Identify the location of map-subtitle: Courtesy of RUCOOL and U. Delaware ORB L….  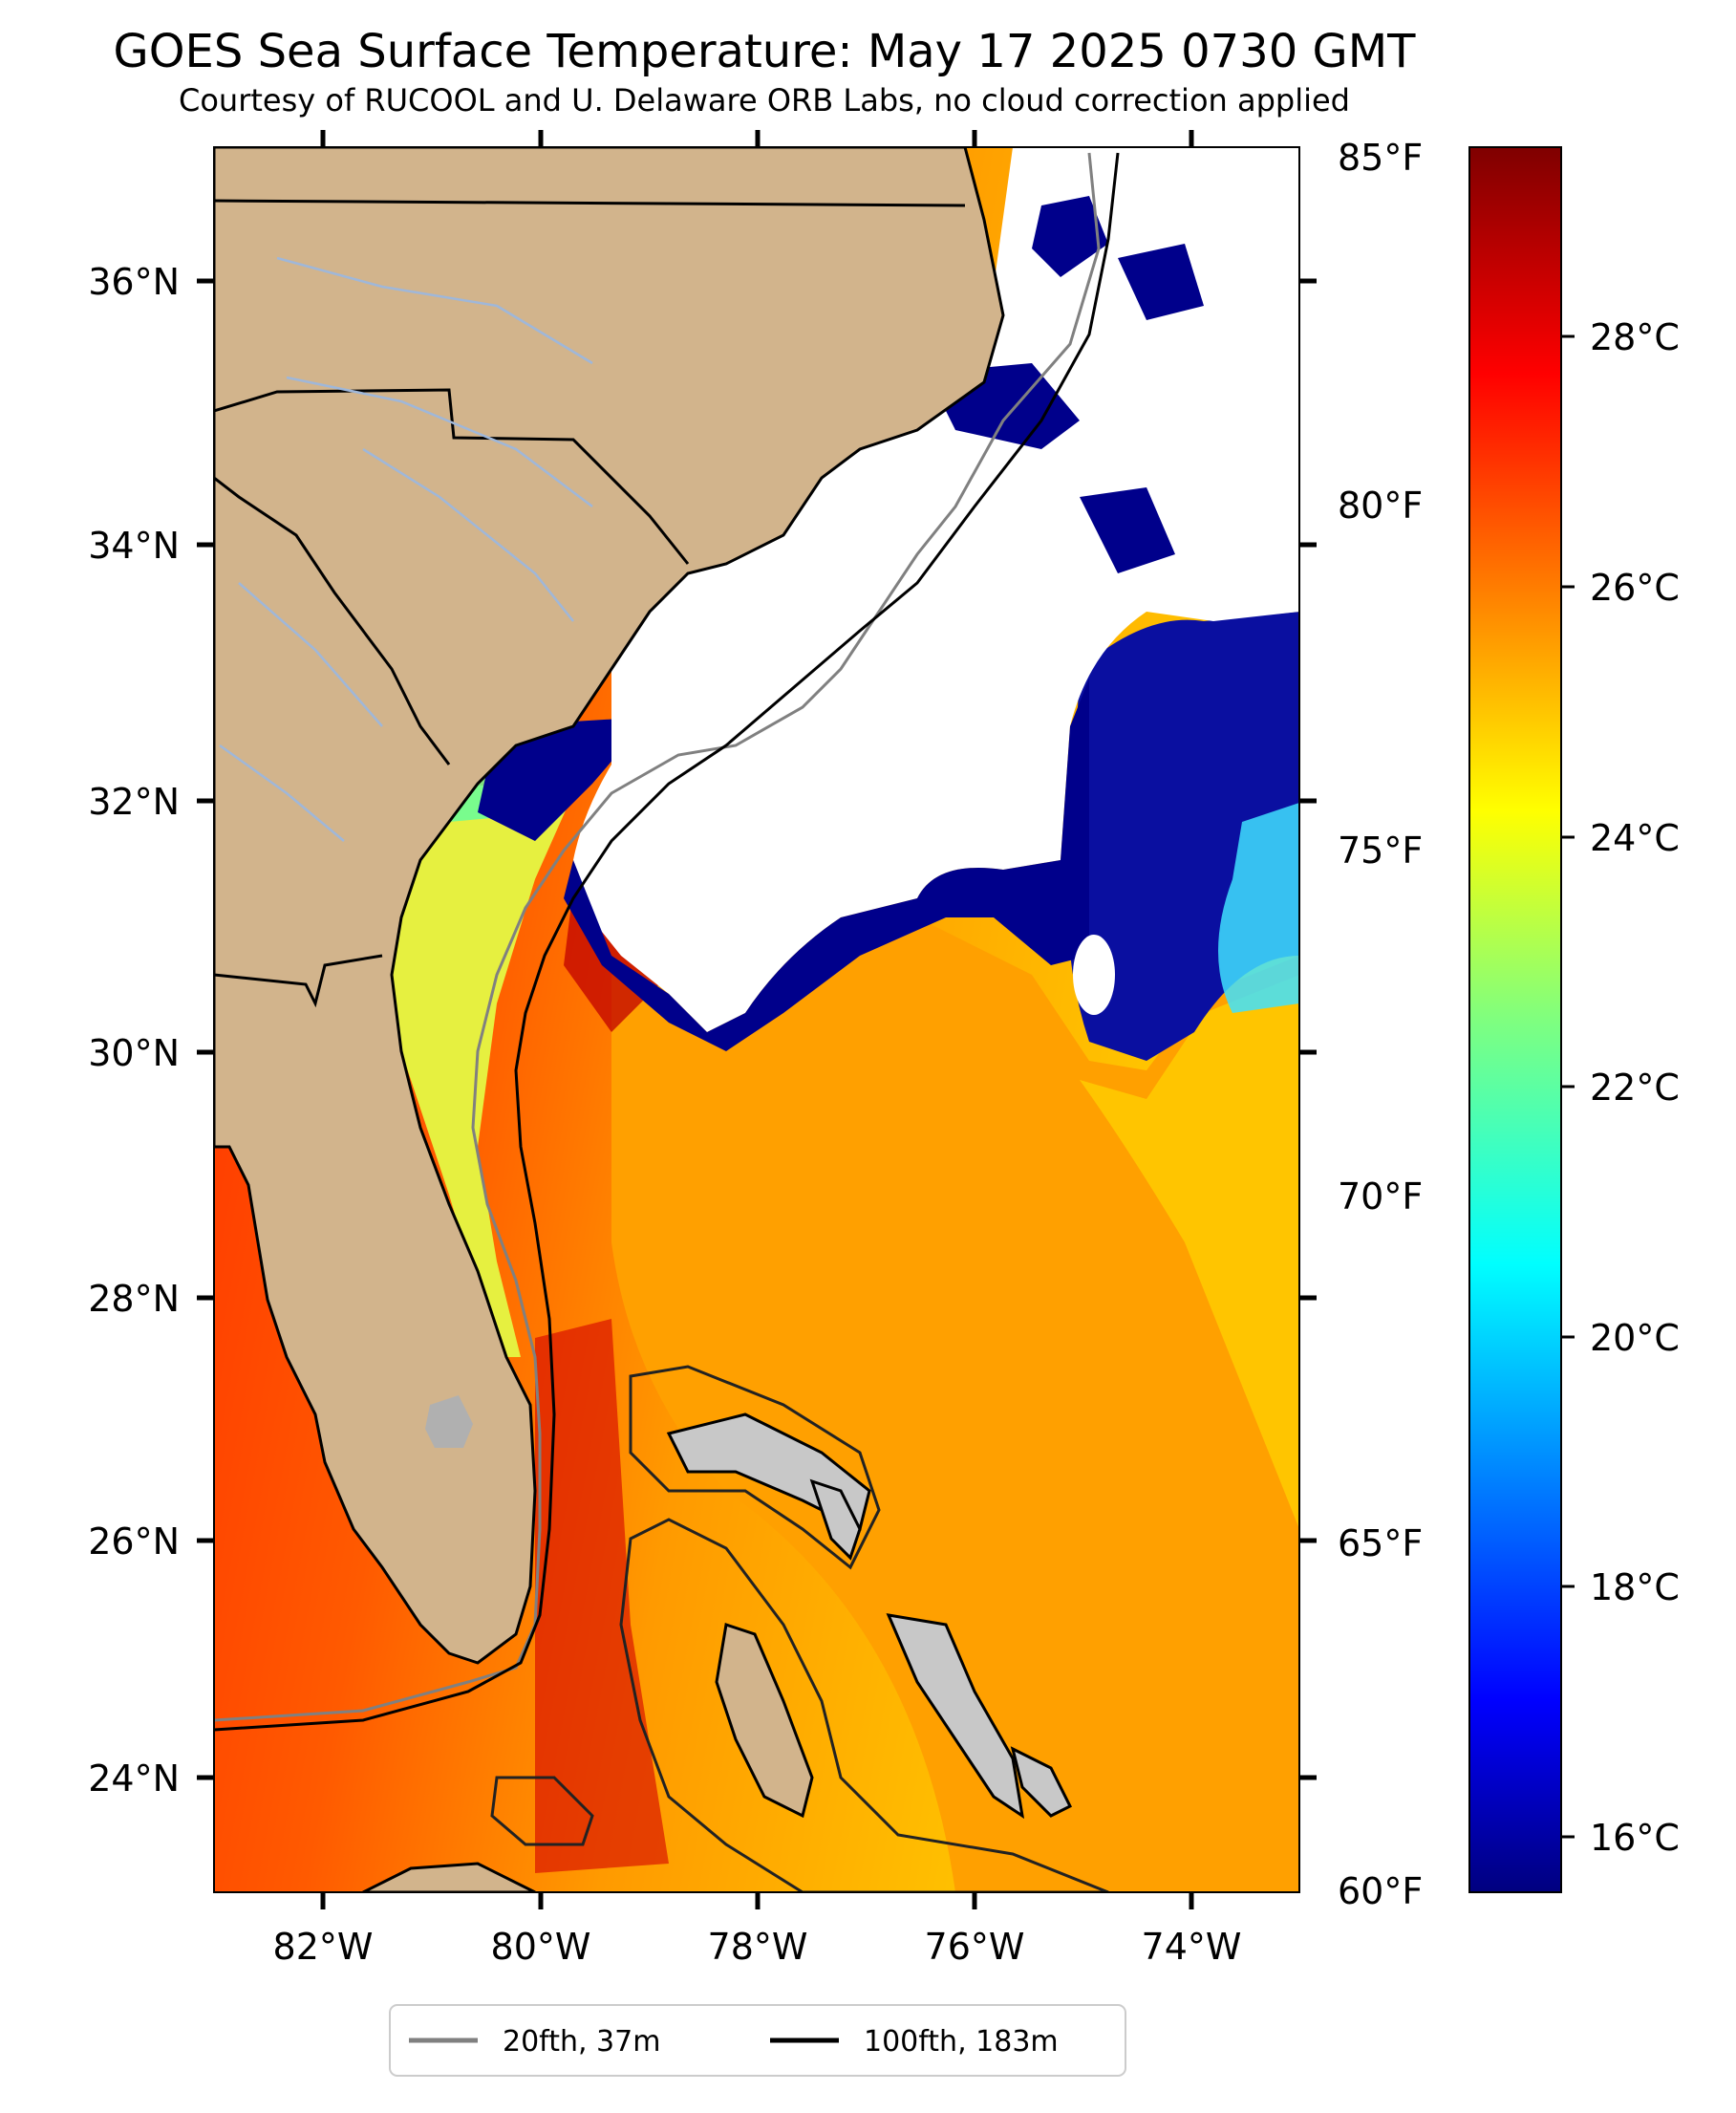
(764, 100).